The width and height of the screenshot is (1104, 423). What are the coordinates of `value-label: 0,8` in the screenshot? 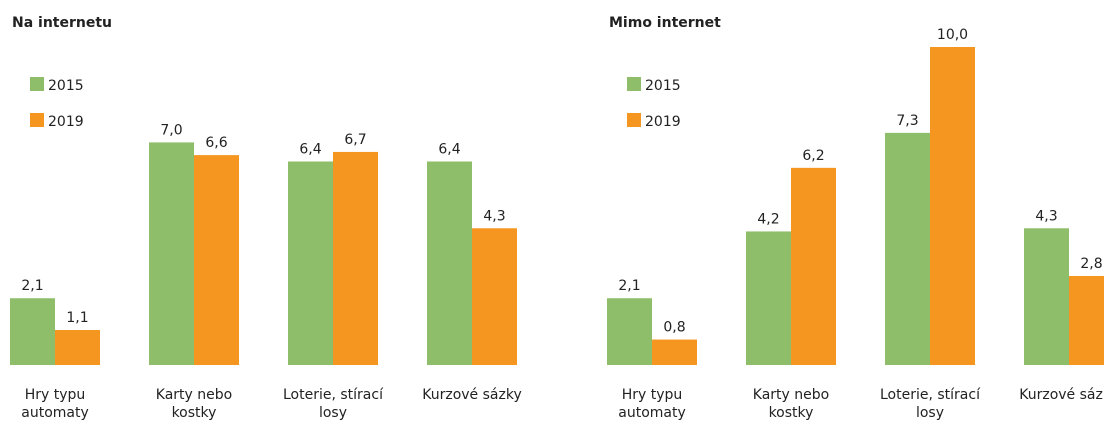 It's located at (674, 328).